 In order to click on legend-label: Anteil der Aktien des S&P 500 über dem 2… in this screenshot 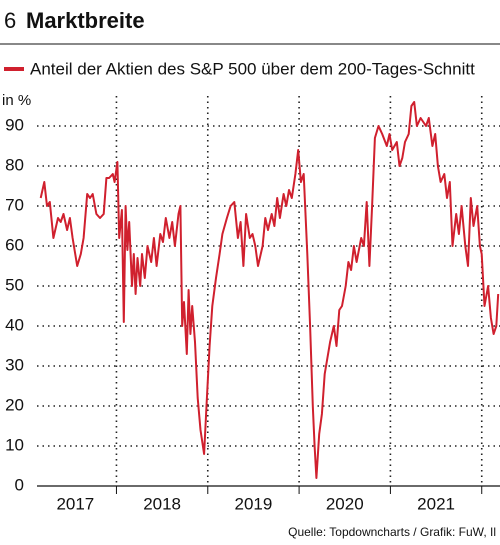, I will do `click(252, 68)`.